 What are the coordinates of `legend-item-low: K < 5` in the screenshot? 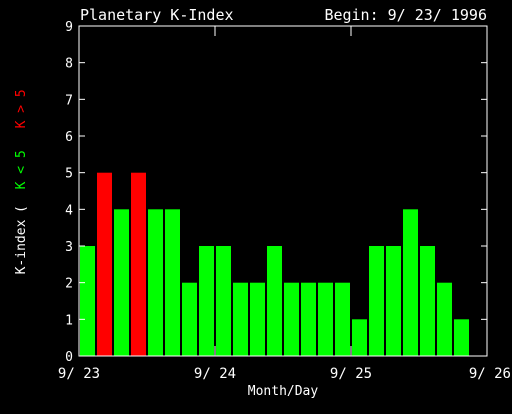 It's located at (21, 169).